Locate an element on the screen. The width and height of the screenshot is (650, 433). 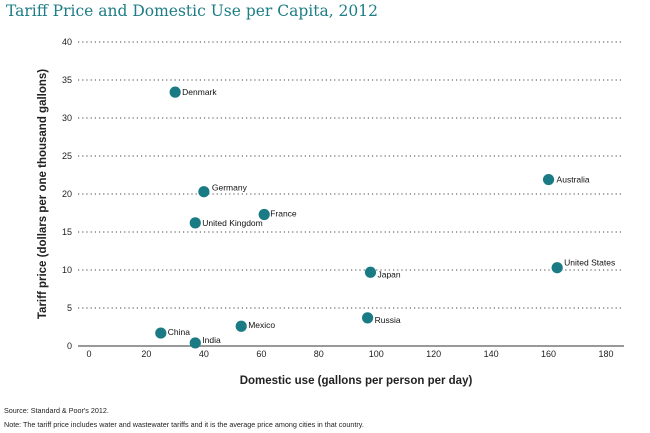
y-tick-label: 5 is located at coordinates (69, 308).